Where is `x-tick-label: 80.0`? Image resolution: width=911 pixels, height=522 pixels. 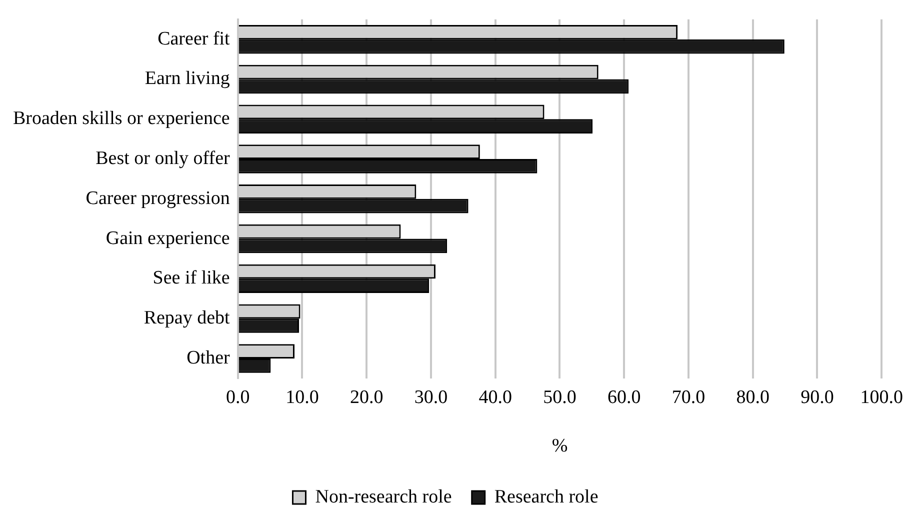 x-tick-label: 80.0 is located at coordinates (753, 397).